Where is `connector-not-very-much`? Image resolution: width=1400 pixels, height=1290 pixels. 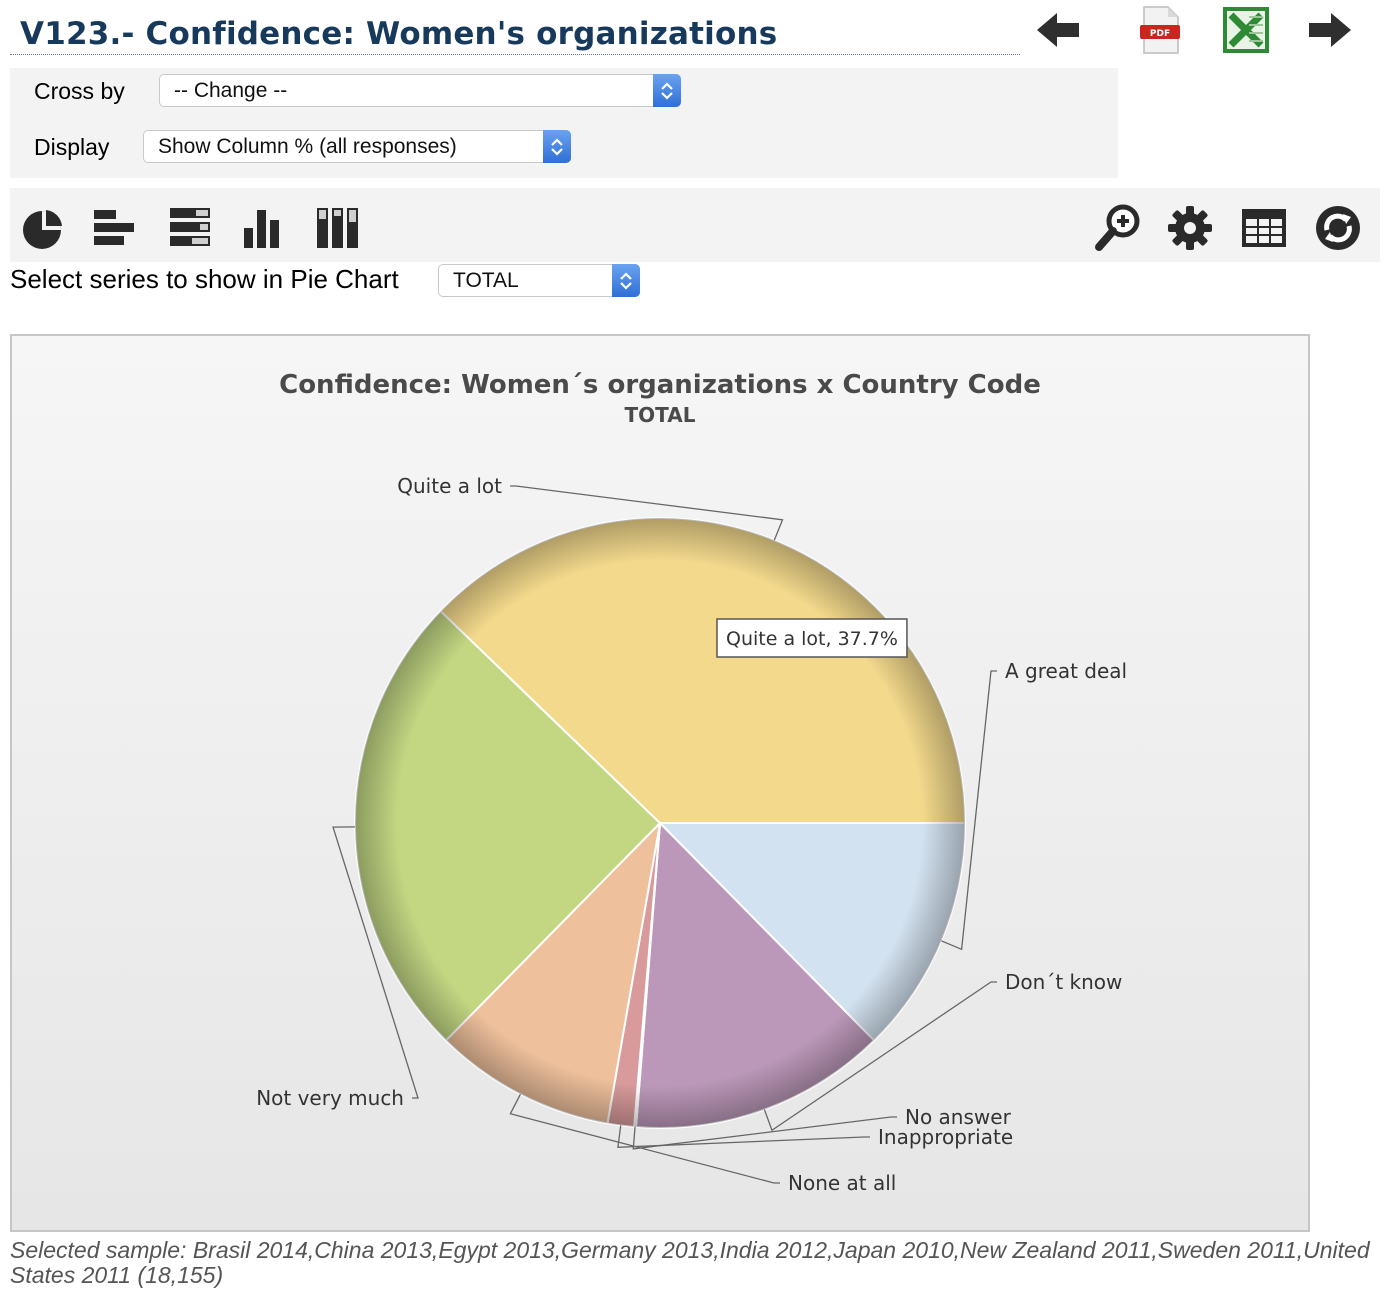 connector-not-very-much is located at coordinates (375, 962).